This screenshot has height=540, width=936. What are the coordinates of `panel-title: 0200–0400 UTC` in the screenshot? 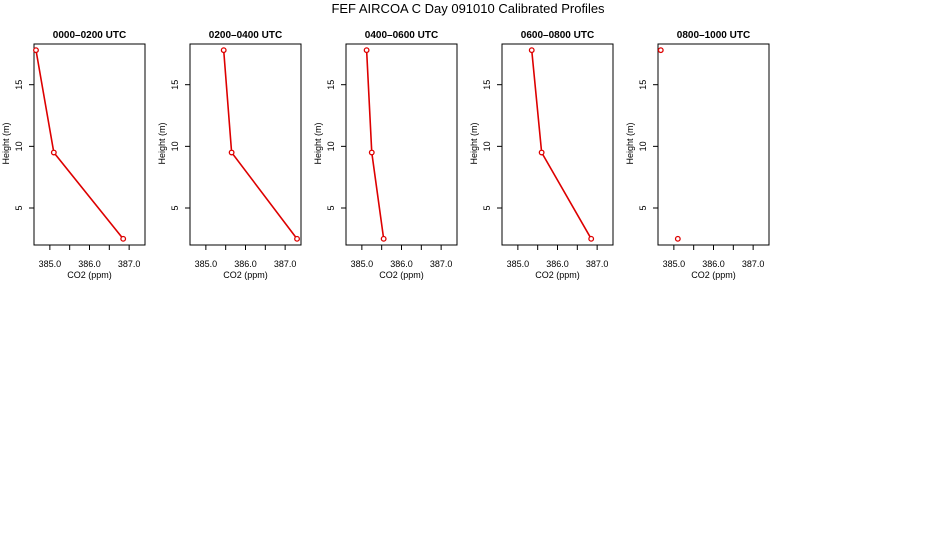 It's located at (245, 35).